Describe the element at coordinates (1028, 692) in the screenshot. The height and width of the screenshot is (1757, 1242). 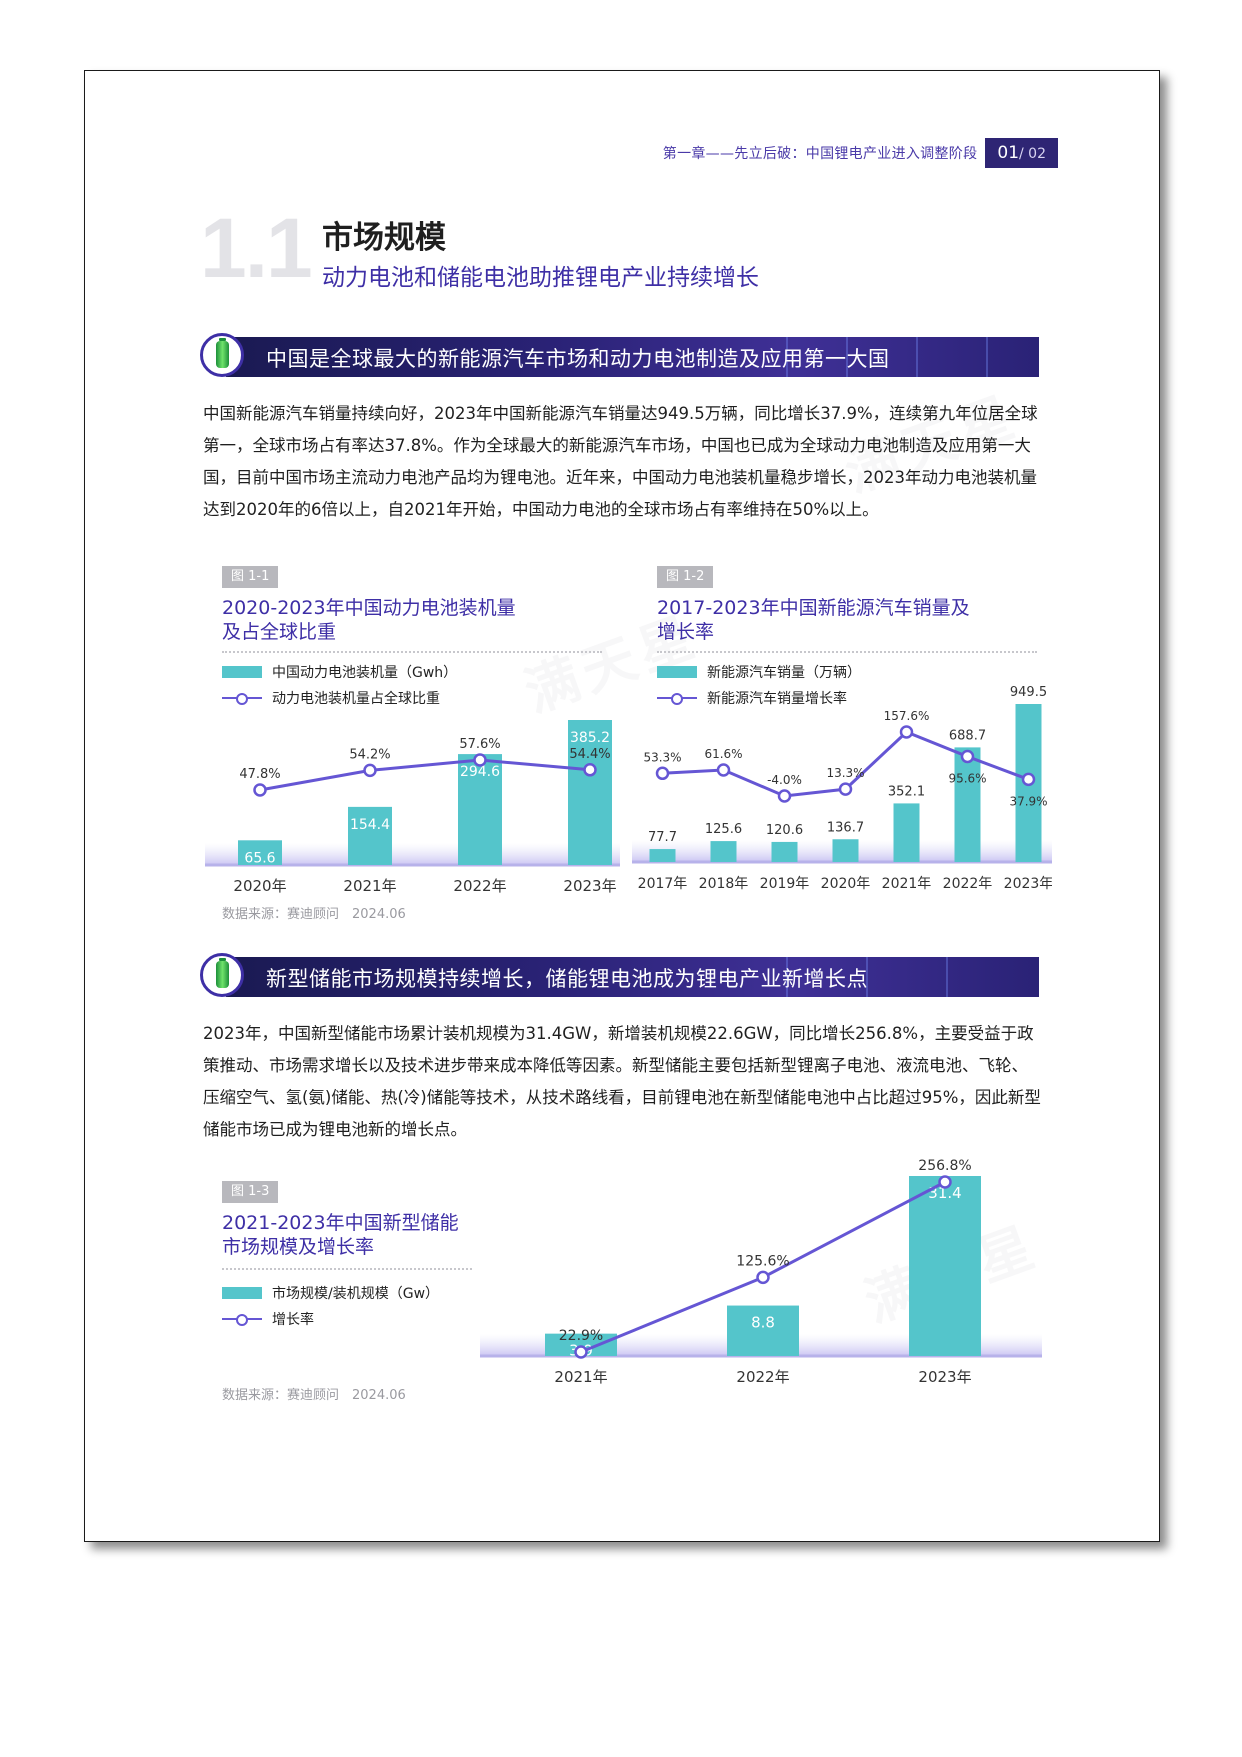
I see `bar-value-label: 949.5` at that location.